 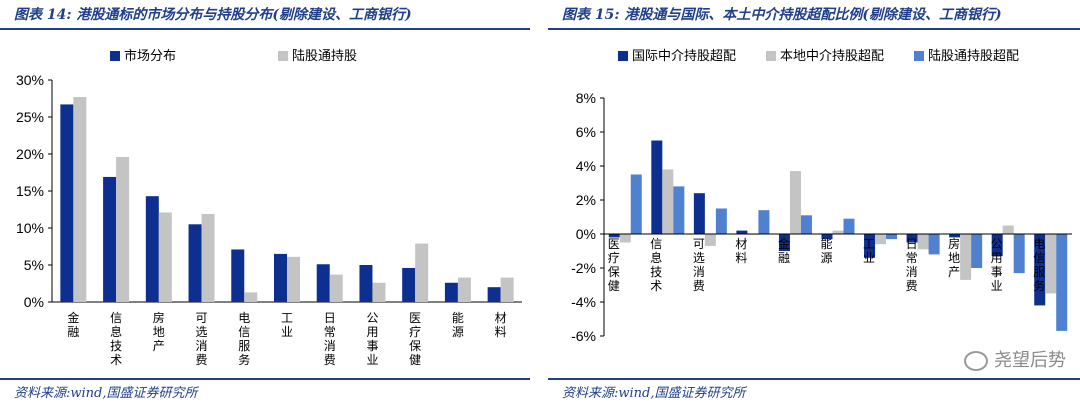 I want to click on watermark: 尧望后势, so click(x=1015, y=359).